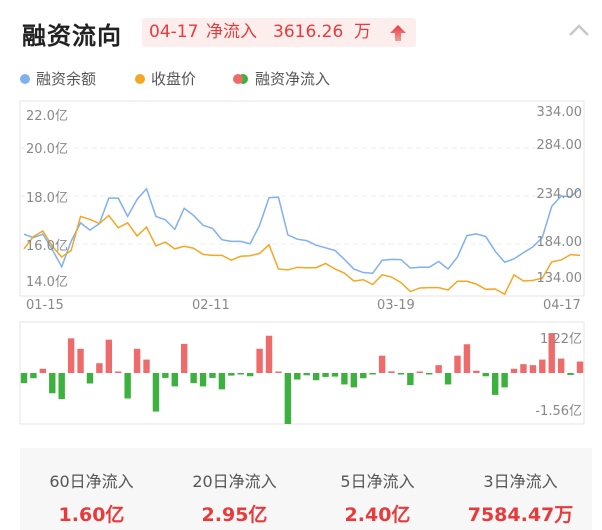 The width and height of the screenshot is (602, 530). Describe the element at coordinates (211, 305) in the screenshot. I see `x-tick: 02-11` at that location.